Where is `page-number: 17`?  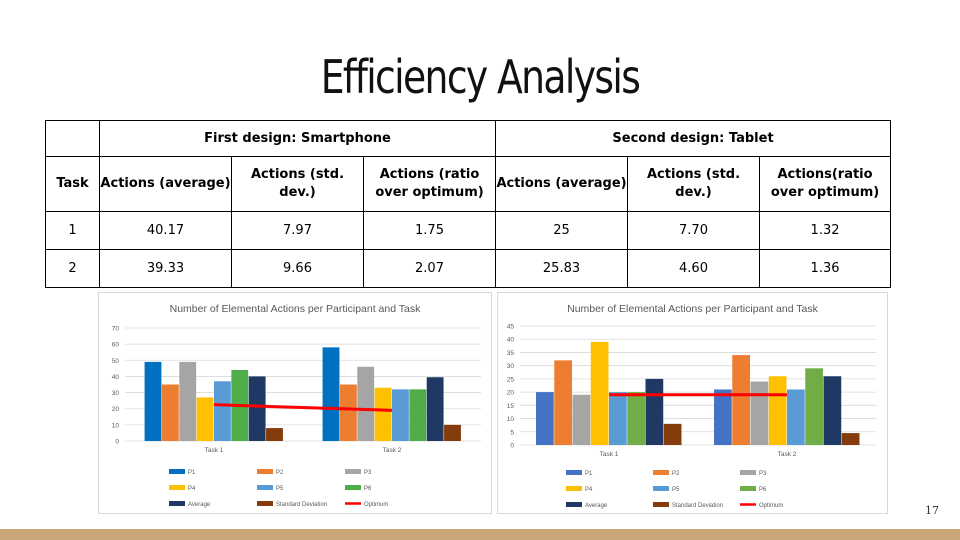
page-number: 17 is located at coordinates (932, 510).